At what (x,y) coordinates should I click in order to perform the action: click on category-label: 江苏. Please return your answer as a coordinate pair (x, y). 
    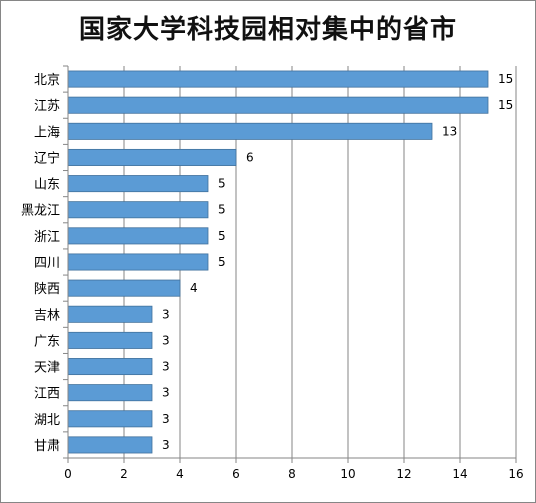
    Looking at the image, I should click on (47, 106).